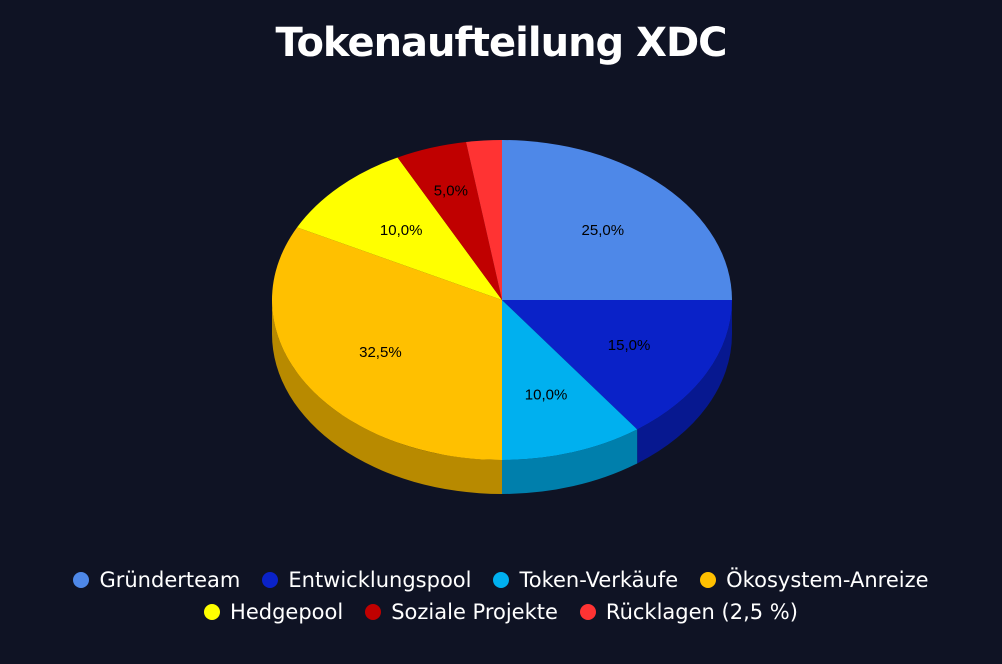 This screenshot has width=1002, height=664. I want to click on chart-title: Tokenaufteilung XDC, so click(501, 43).